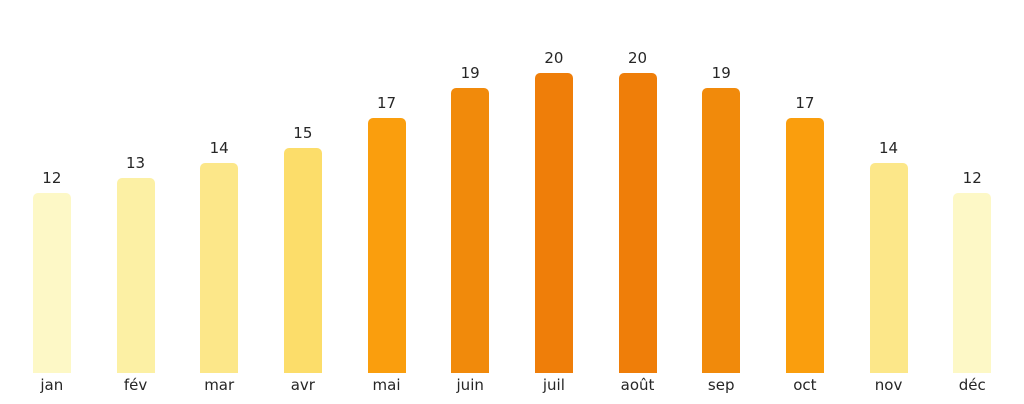 This screenshot has width=1024, height=404. I want to click on bar-slot-jan: 12, so click(52, 186).